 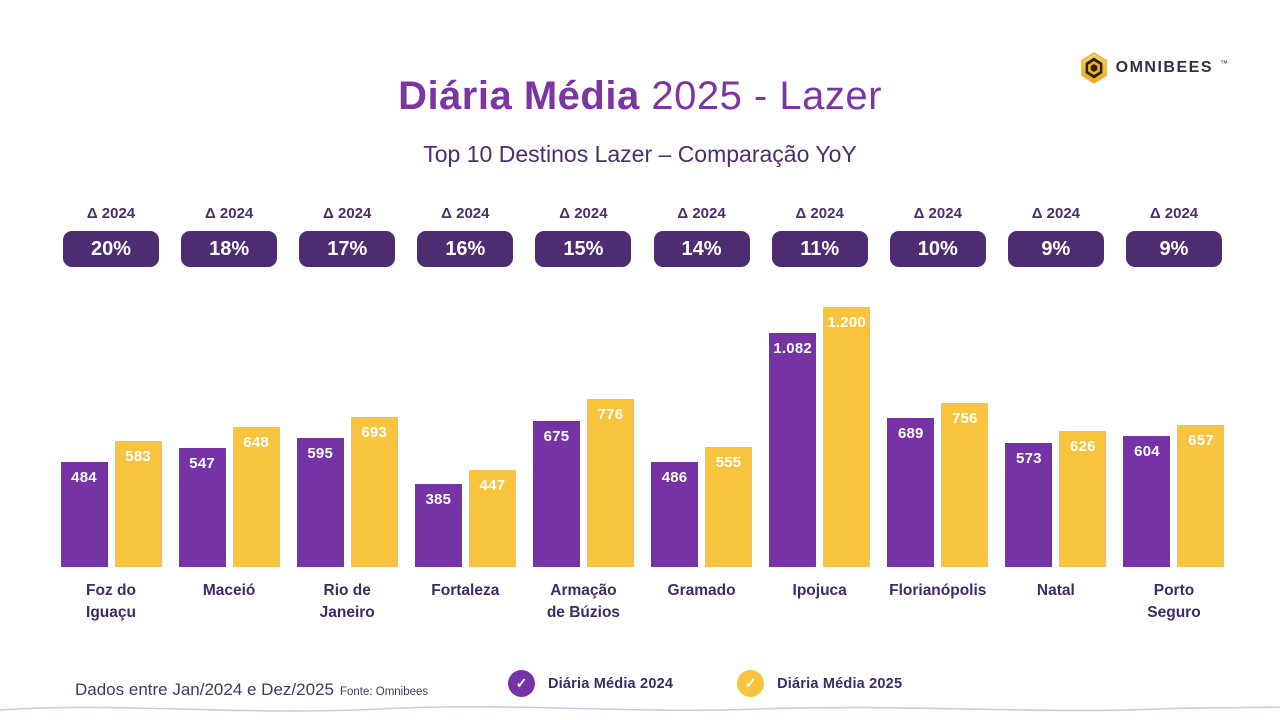 What do you see at coordinates (84, 477) in the screenshot?
I see `bar-value-2024: 484` at bounding box center [84, 477].